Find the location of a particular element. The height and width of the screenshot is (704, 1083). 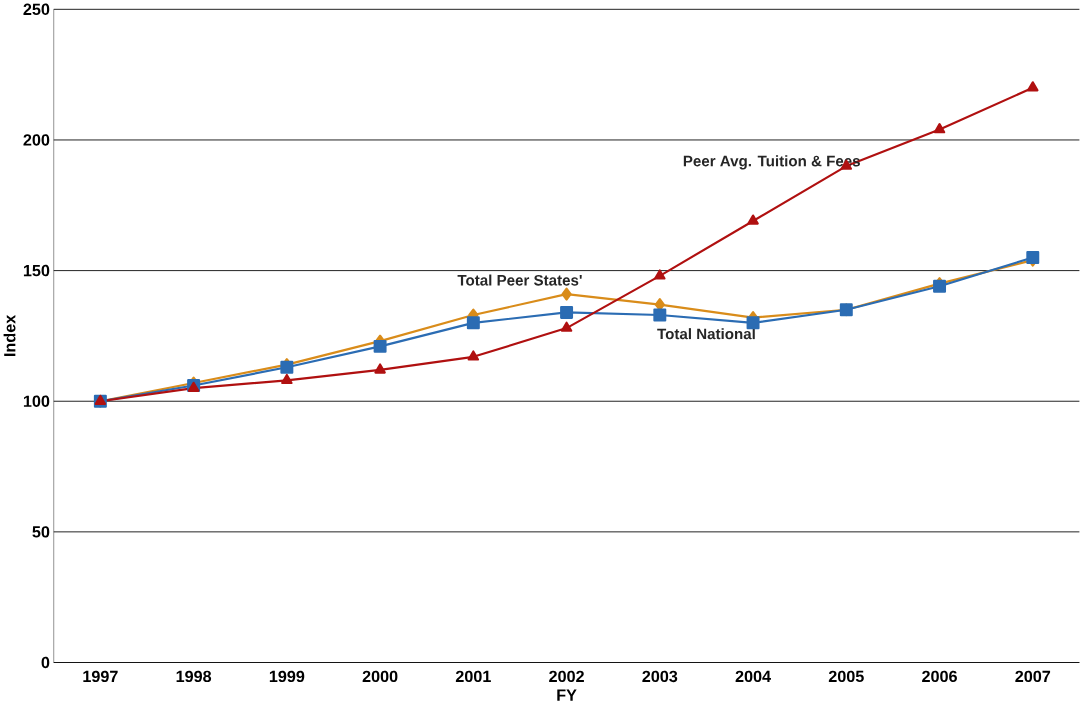

x-tick-label: 2006 is located at coordinates (939, 676).